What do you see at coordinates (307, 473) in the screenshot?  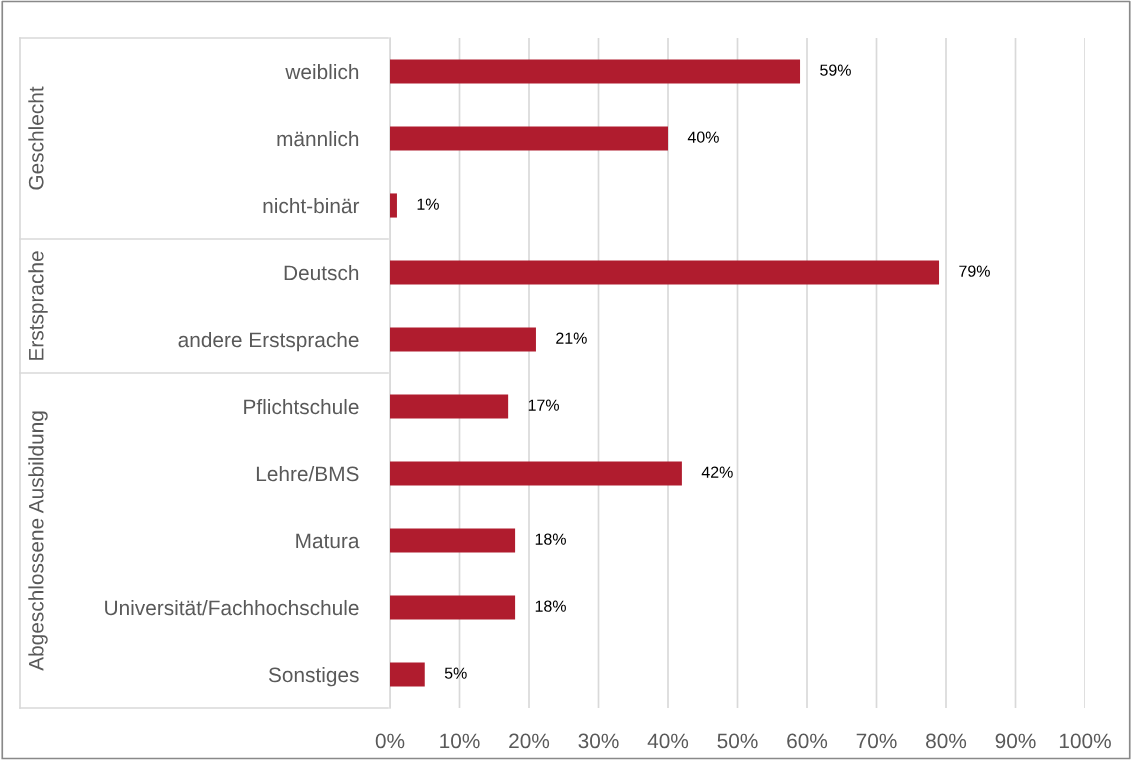 I see `y-tick-label: Lehre/BMS` at bounding box center [307, 473].